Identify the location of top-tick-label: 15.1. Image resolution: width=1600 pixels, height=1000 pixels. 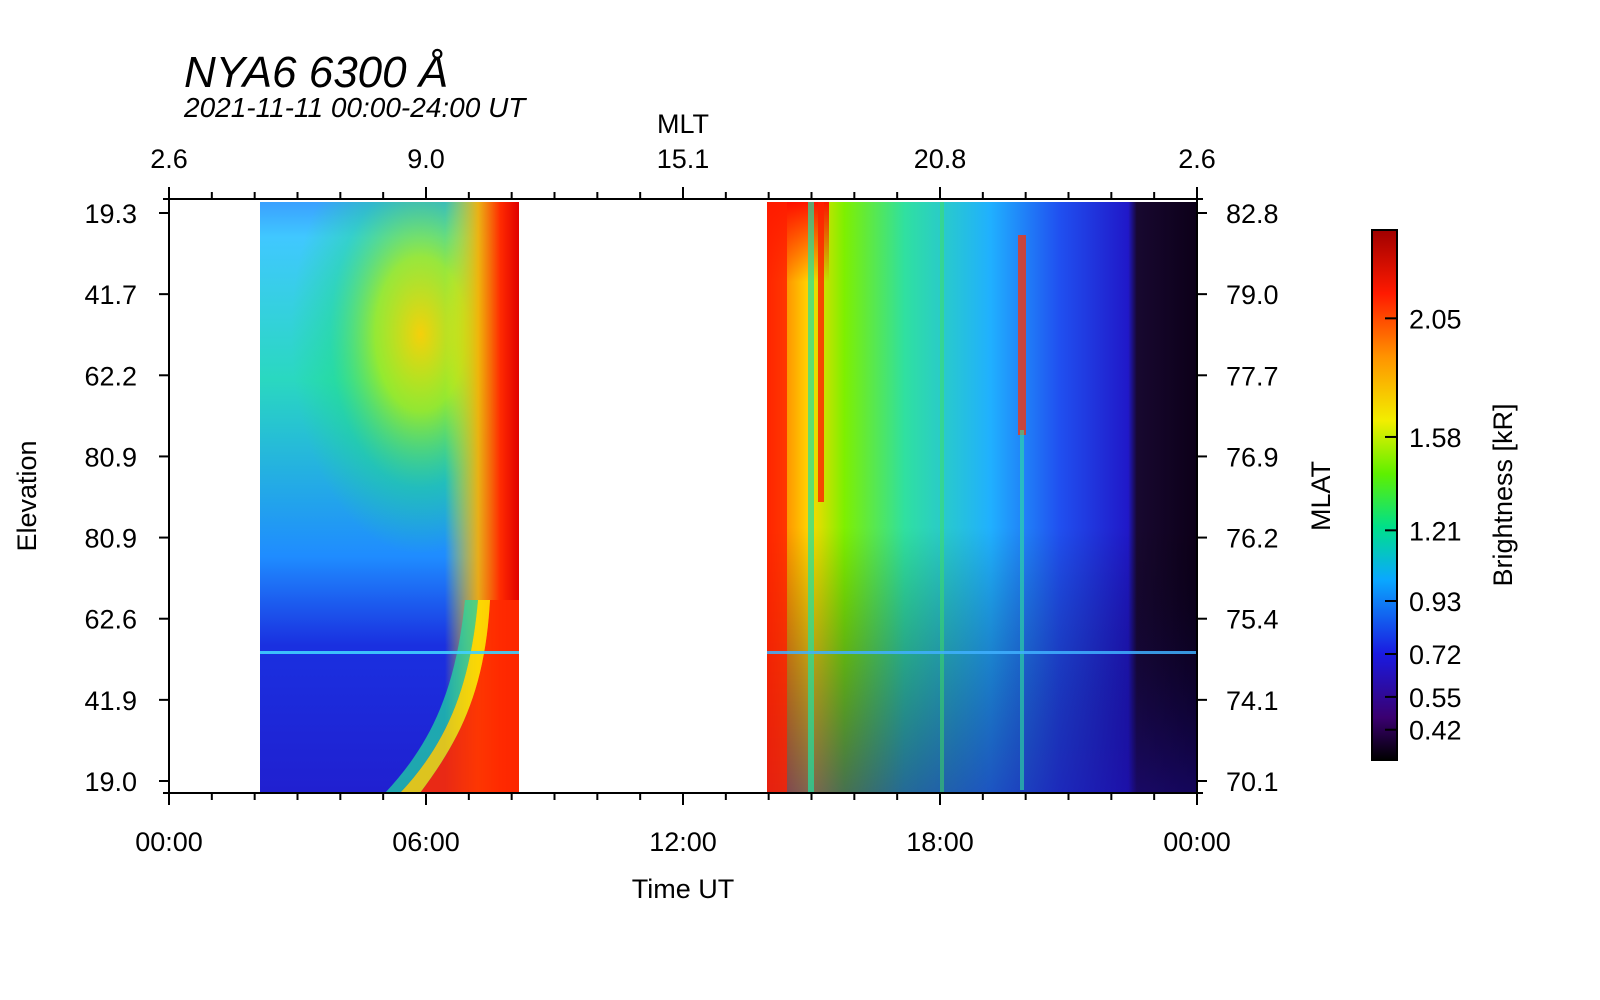
(683, 159).